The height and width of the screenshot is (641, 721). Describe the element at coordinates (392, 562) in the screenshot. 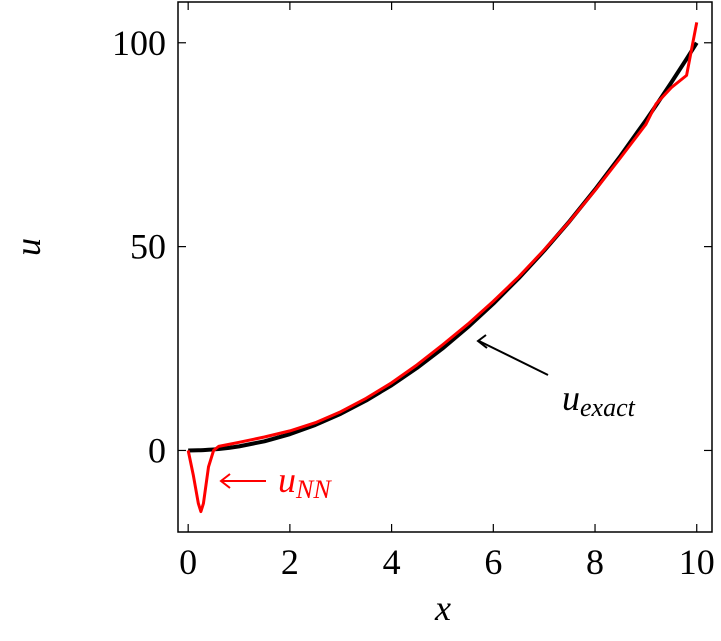

I see `x-tick-label: 4` at that location.